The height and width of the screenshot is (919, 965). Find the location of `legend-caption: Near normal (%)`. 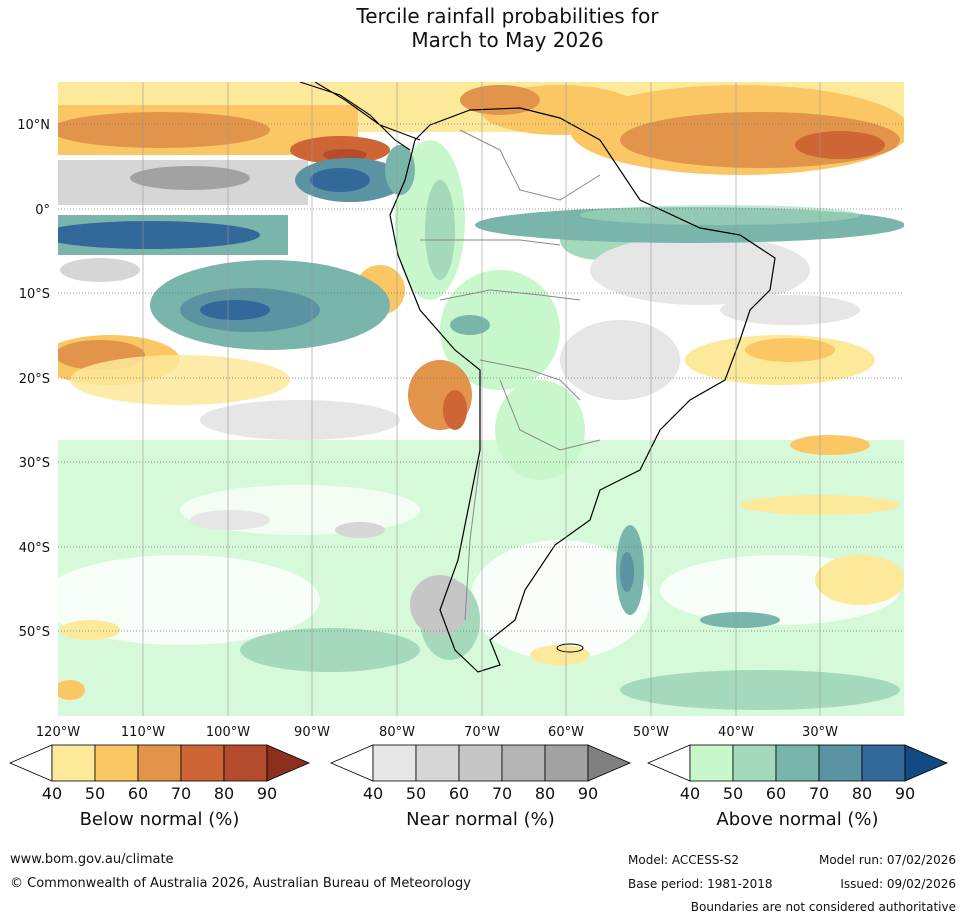

legend-caption: Near normal (%) is located at coordinates (480, 819).